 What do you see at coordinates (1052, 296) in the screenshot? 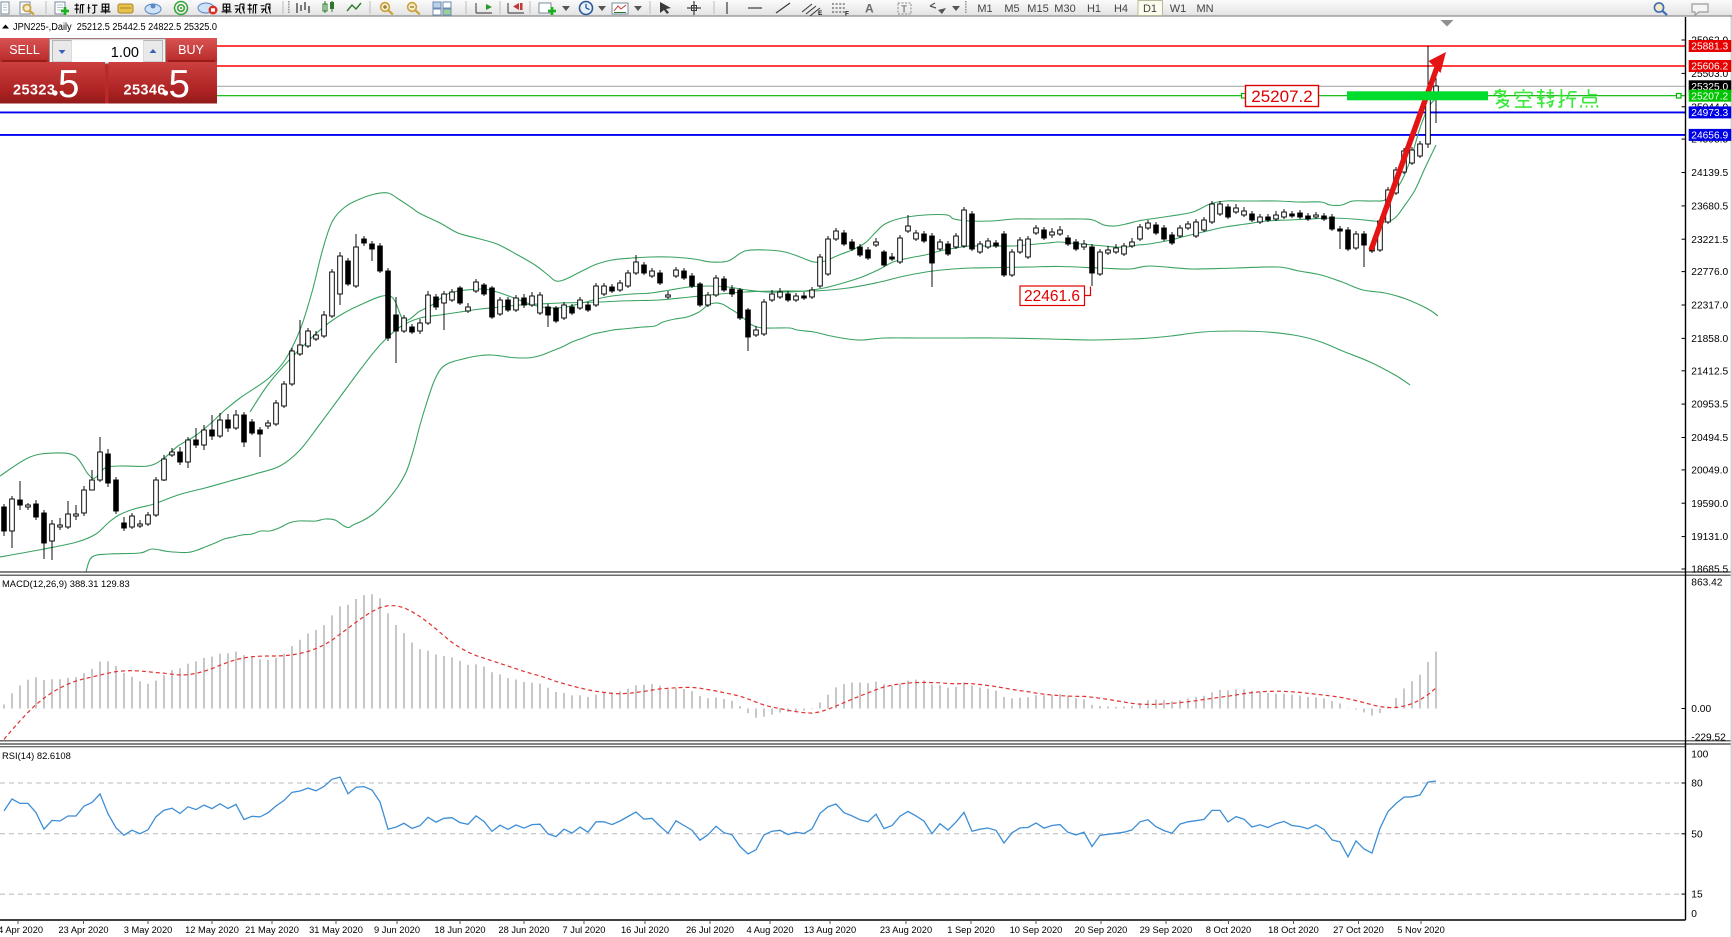
I see `svg-text: 22461.6` at bounding box center [1052, 296].